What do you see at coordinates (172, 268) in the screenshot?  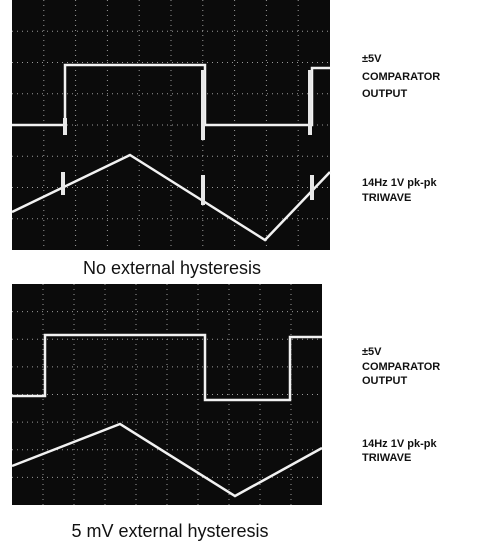 I see `caption: No external hysteresis` at bounding box center [172, 268].